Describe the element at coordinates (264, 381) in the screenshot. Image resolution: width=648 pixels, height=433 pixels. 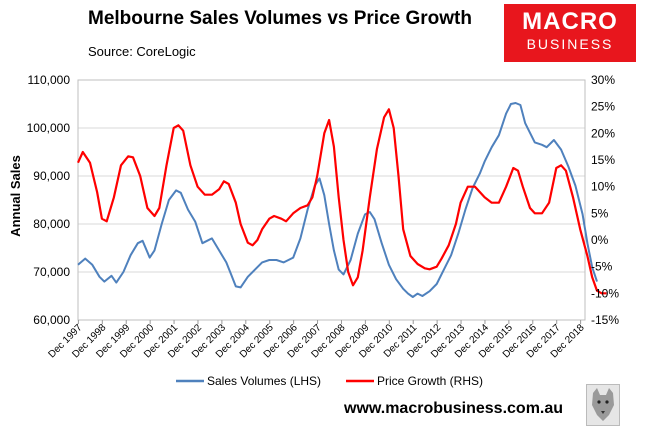
I see `legend-label-sales: Sales Volumes (LHS)` at that location.